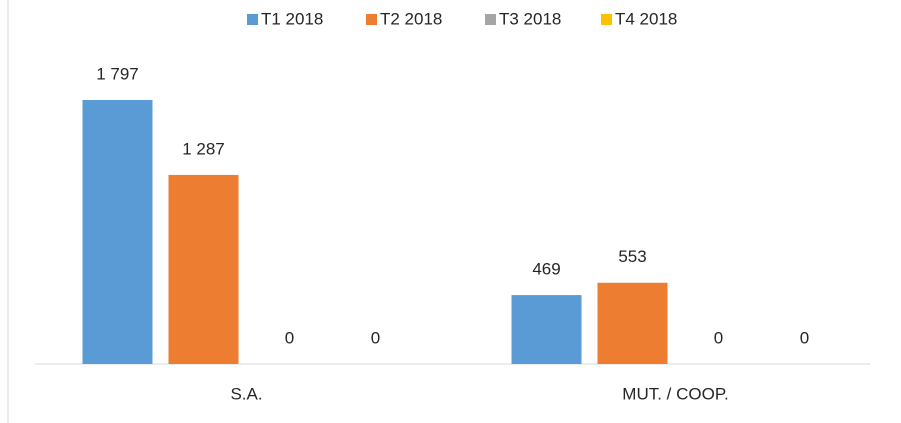 The height and width of the screenshot is (423, 901). What do you see at coordinates (203, 148) in the screenshot?
I see `value-label: 1 287` at bounding box center [203, 148].